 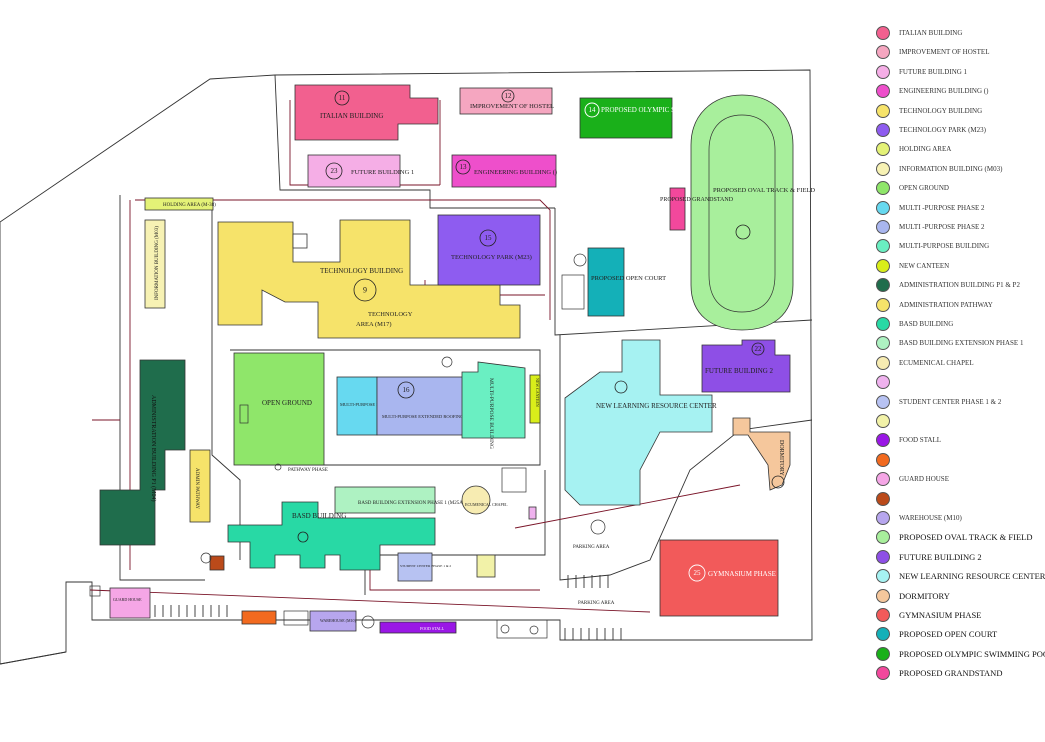 I want to click on legend-label: HOLDING AREA, so click(x=925, y=149).